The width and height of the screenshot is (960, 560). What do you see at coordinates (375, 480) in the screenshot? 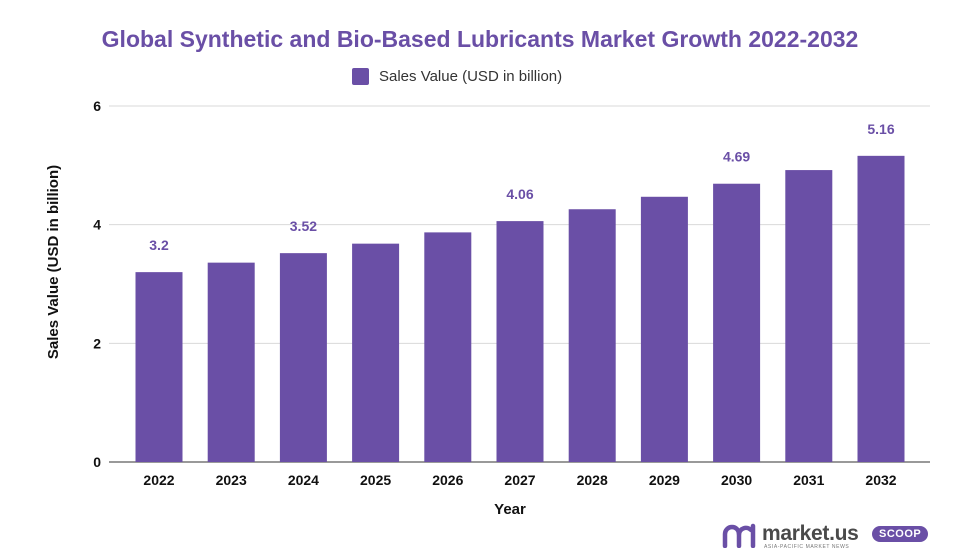
I see `x-tick-label: 2025` at bounding box center [375, 480].